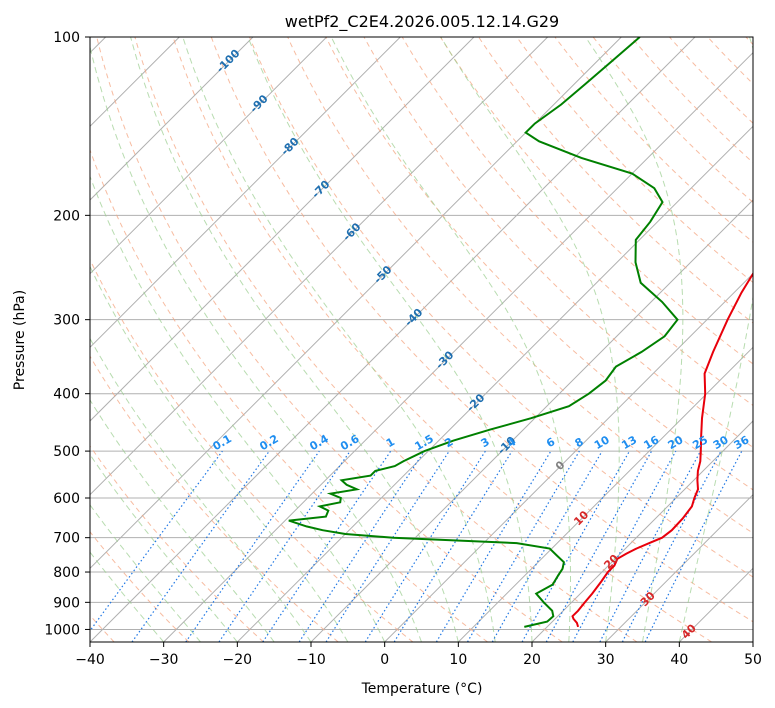 This screenshot has height=708, width=775. Describe the element at coordinates (311, 660) in the screenshot. I see `x-tick-label: −10` at that location.